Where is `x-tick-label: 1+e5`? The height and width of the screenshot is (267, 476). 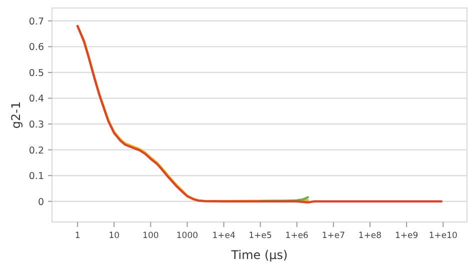 x-tick-label: 1+e5 is located at coordinates (260, 236).